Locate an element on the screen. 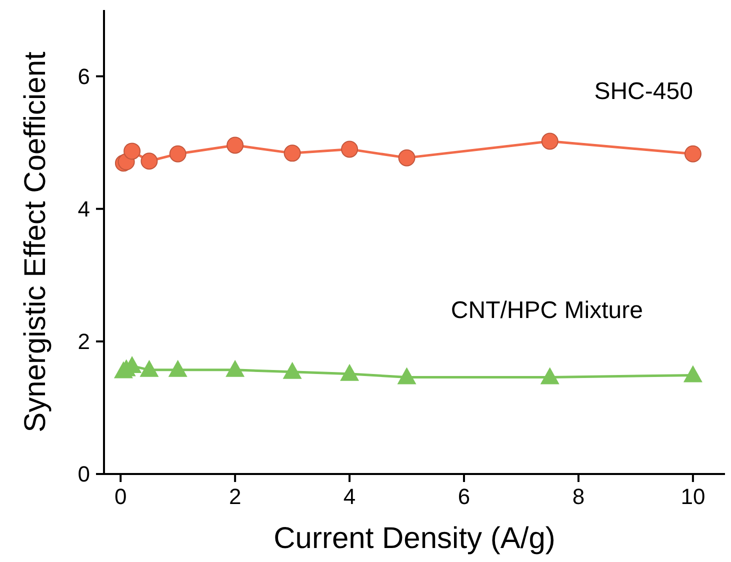 The width and height of the screenshot is (731, 562). x-tick-label: 8 is located at coordinates (578, 496).